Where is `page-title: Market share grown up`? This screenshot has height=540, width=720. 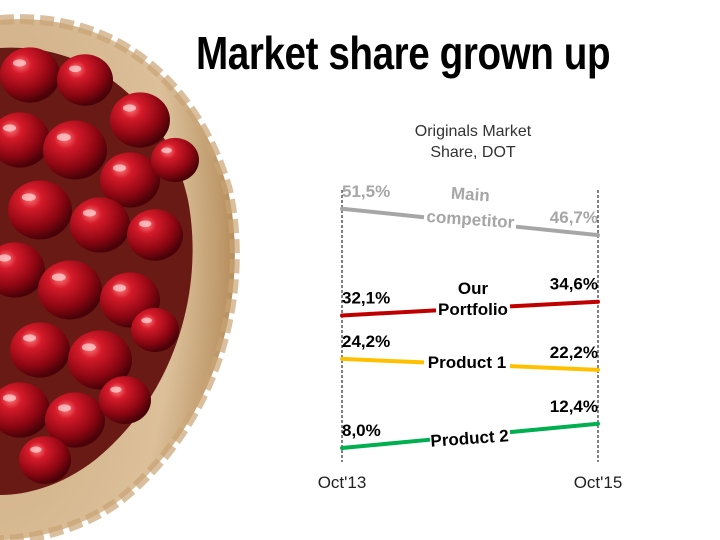 page-title: Market share grown up is located at coordinates (403, 53).